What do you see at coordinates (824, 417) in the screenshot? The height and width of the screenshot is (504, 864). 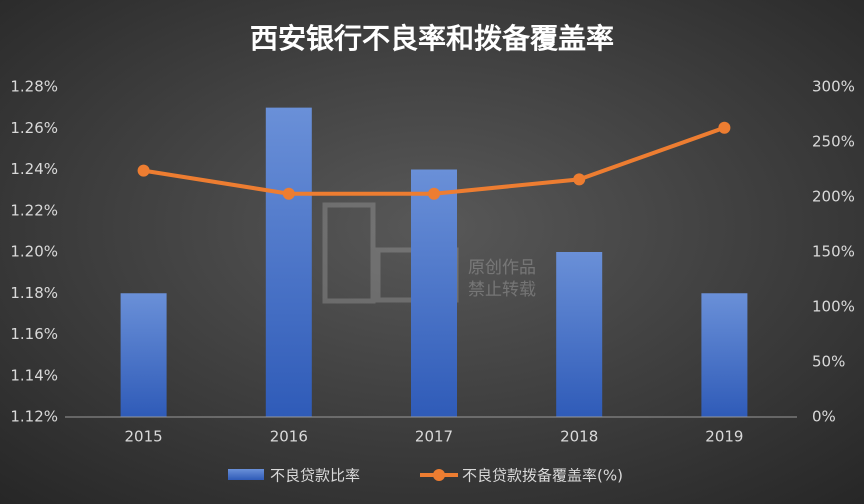 I see `y2-tick-label: 0%` at bounding box center [824, 417].